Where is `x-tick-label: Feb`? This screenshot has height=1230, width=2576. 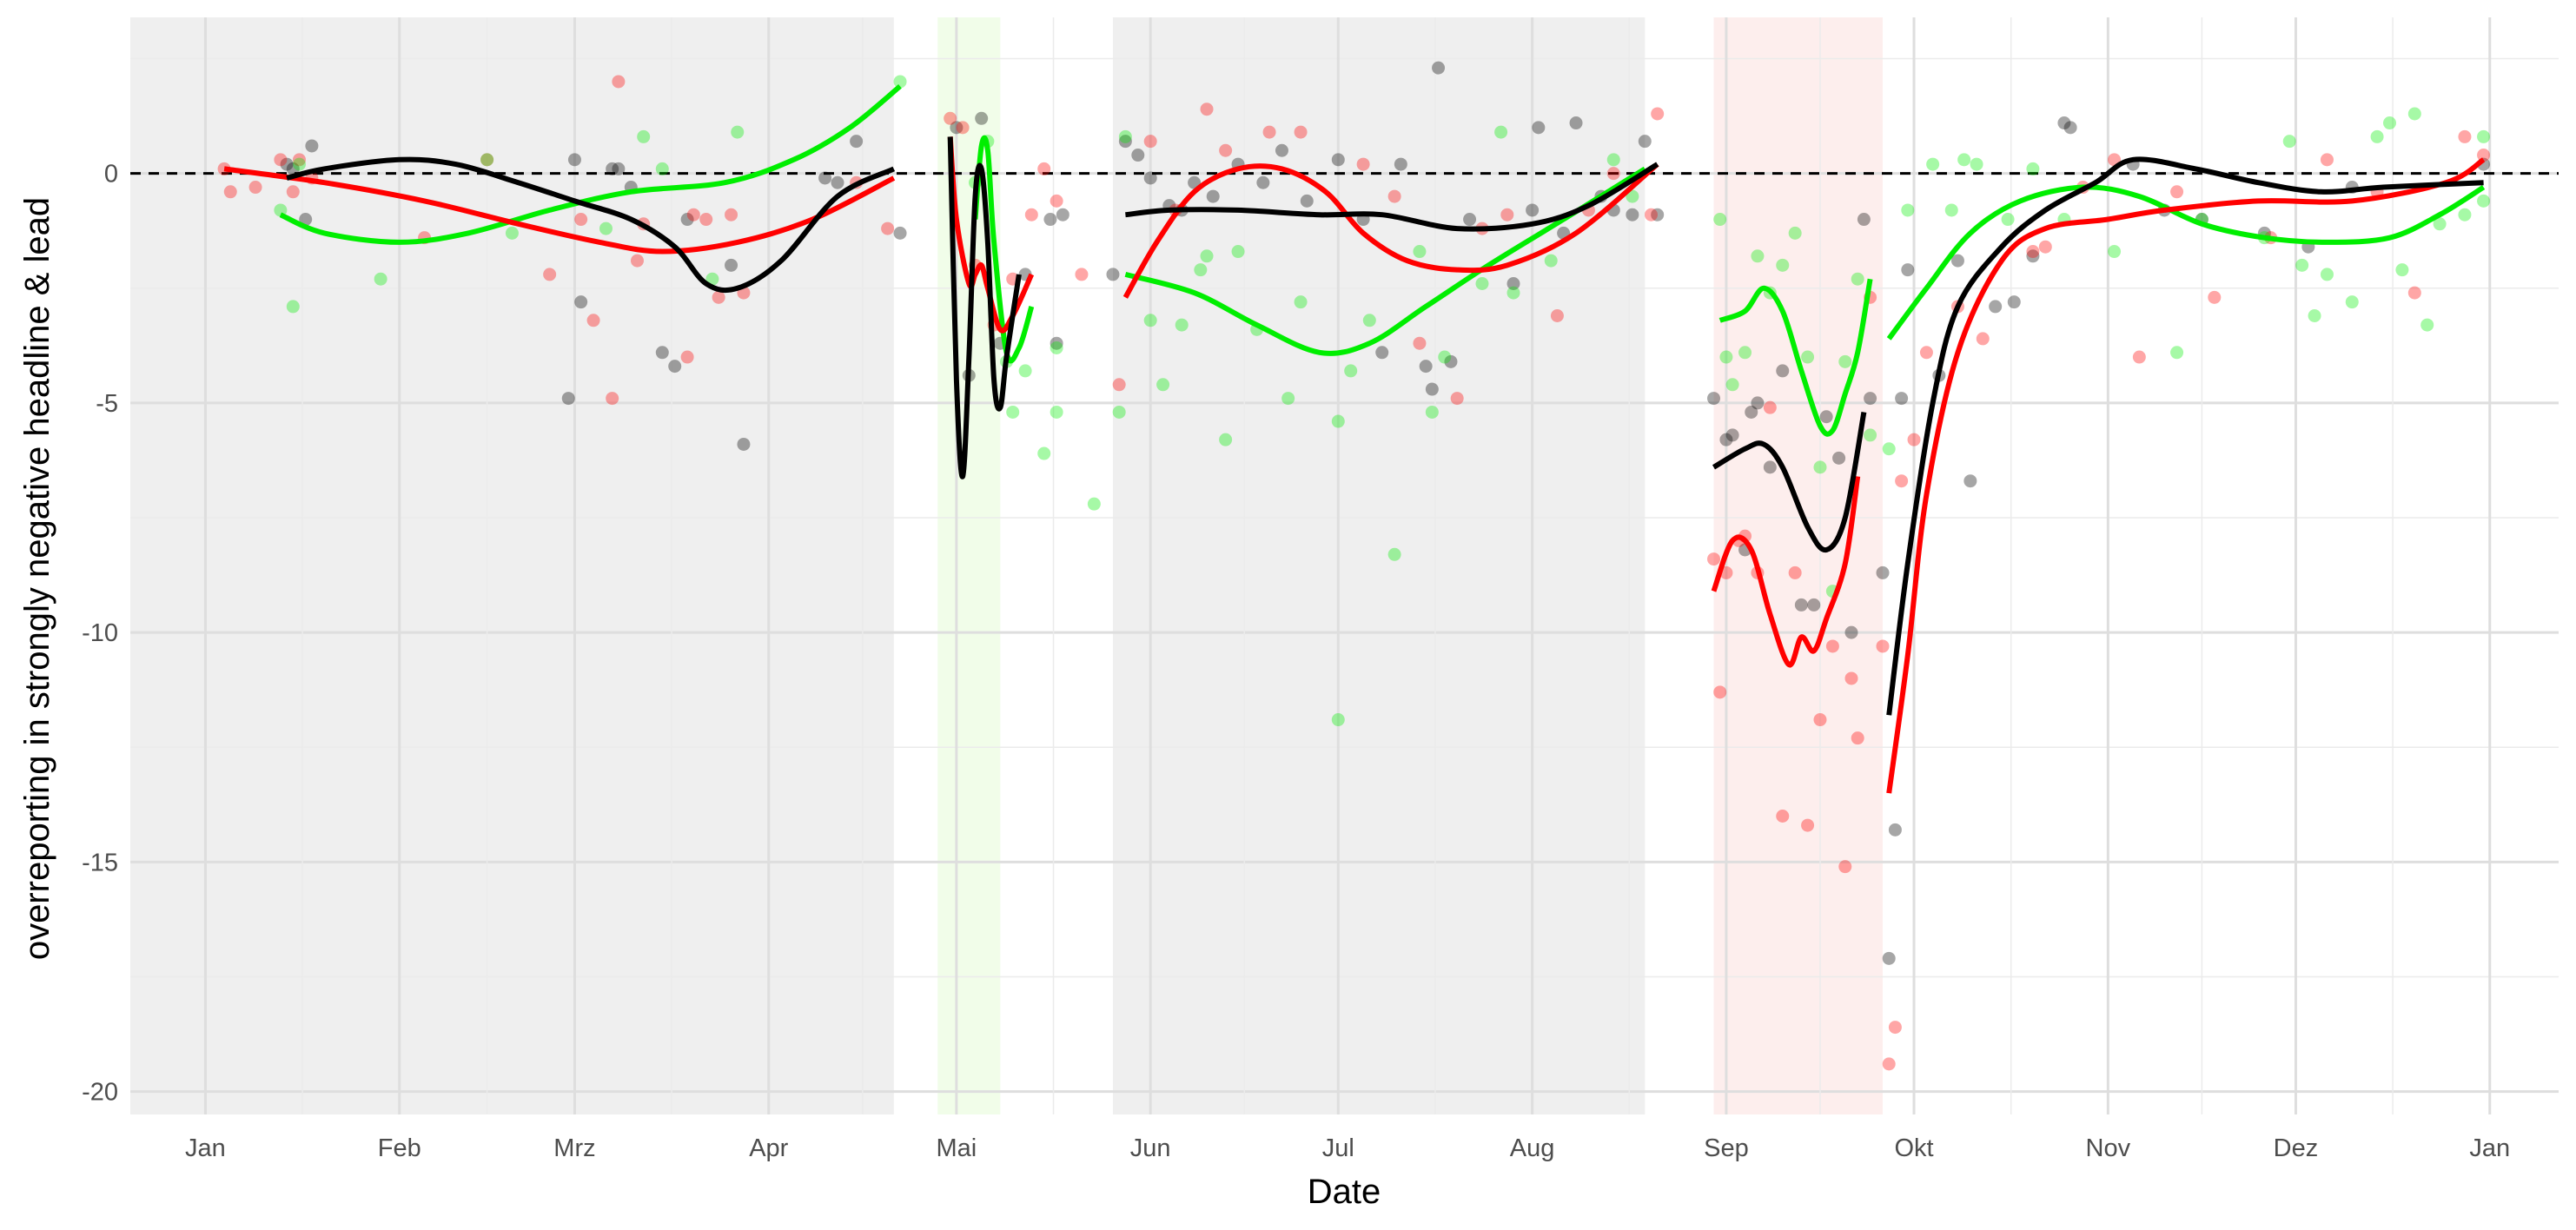
x-tick-label: Feb is located at coordinates (399, 1148).